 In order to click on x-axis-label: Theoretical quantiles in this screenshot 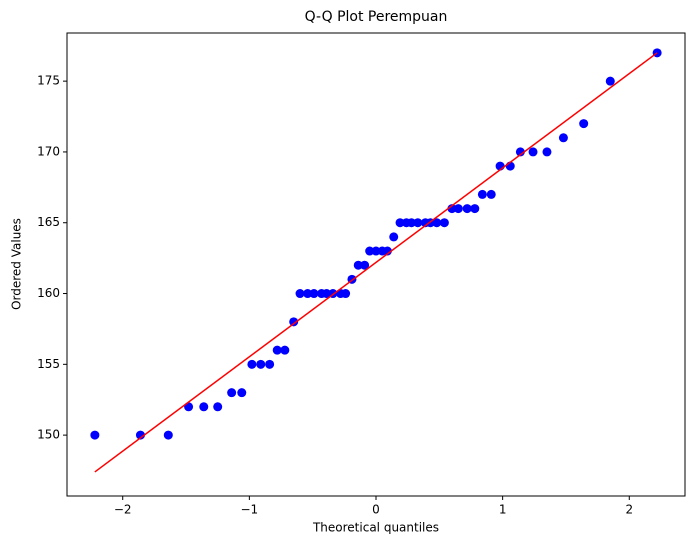, I will do `click(375, 528)`.